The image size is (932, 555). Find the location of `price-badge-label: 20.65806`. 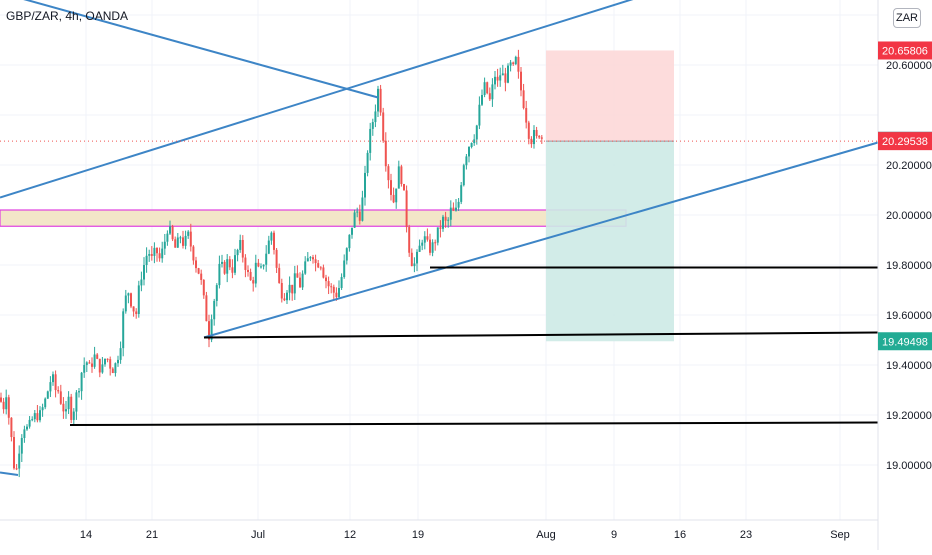

price-badge-label: 20.65806 is located at coordinates (905, 51).